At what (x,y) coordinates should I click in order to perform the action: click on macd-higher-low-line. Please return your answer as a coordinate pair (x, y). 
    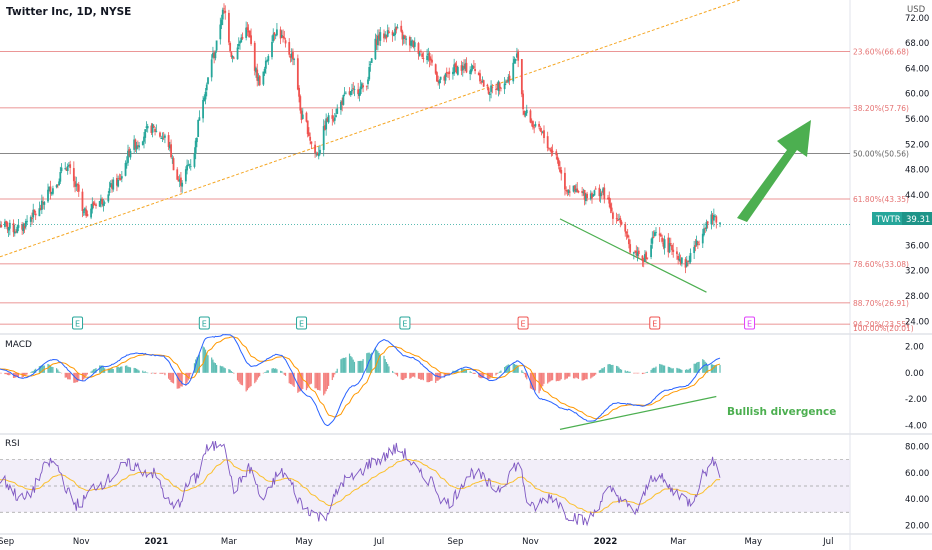
    Looking at the image, I should click on (638, 412).